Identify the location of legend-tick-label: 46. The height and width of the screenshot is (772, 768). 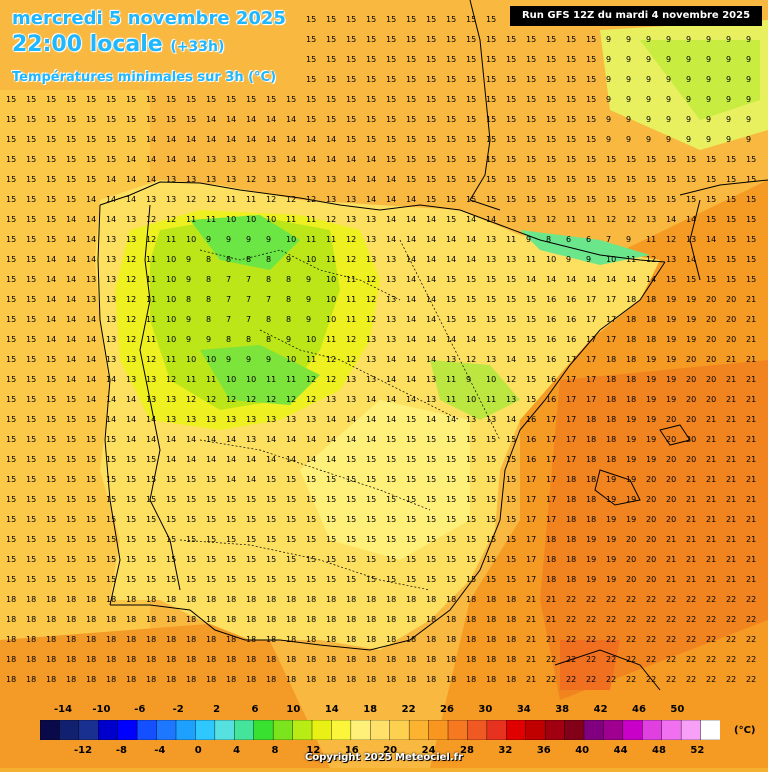
(639, 709).